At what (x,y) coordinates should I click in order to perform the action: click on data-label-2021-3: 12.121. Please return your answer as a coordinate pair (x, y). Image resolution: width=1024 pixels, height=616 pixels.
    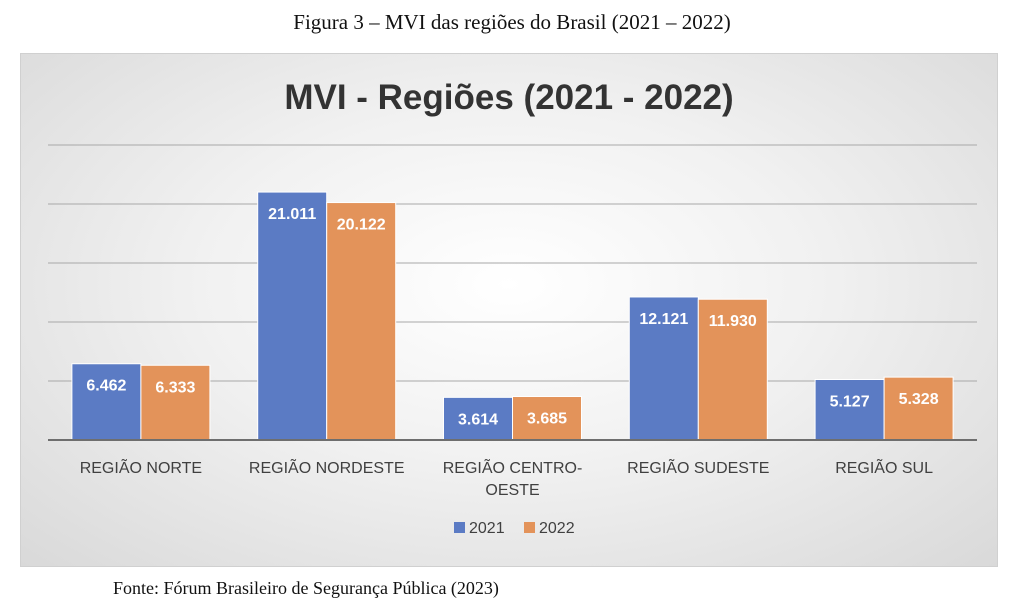
    Looking at the image, I should click on (663, 319).